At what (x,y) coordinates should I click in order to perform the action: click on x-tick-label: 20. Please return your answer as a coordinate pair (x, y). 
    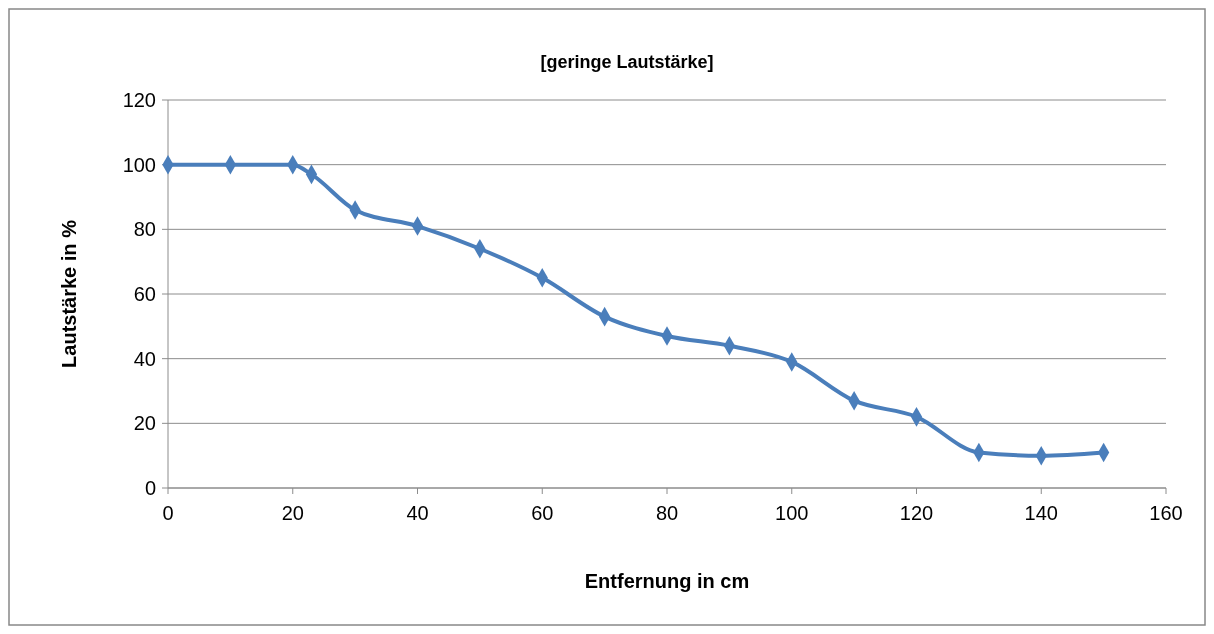
    Looking at the image, I should click on (292, 513).